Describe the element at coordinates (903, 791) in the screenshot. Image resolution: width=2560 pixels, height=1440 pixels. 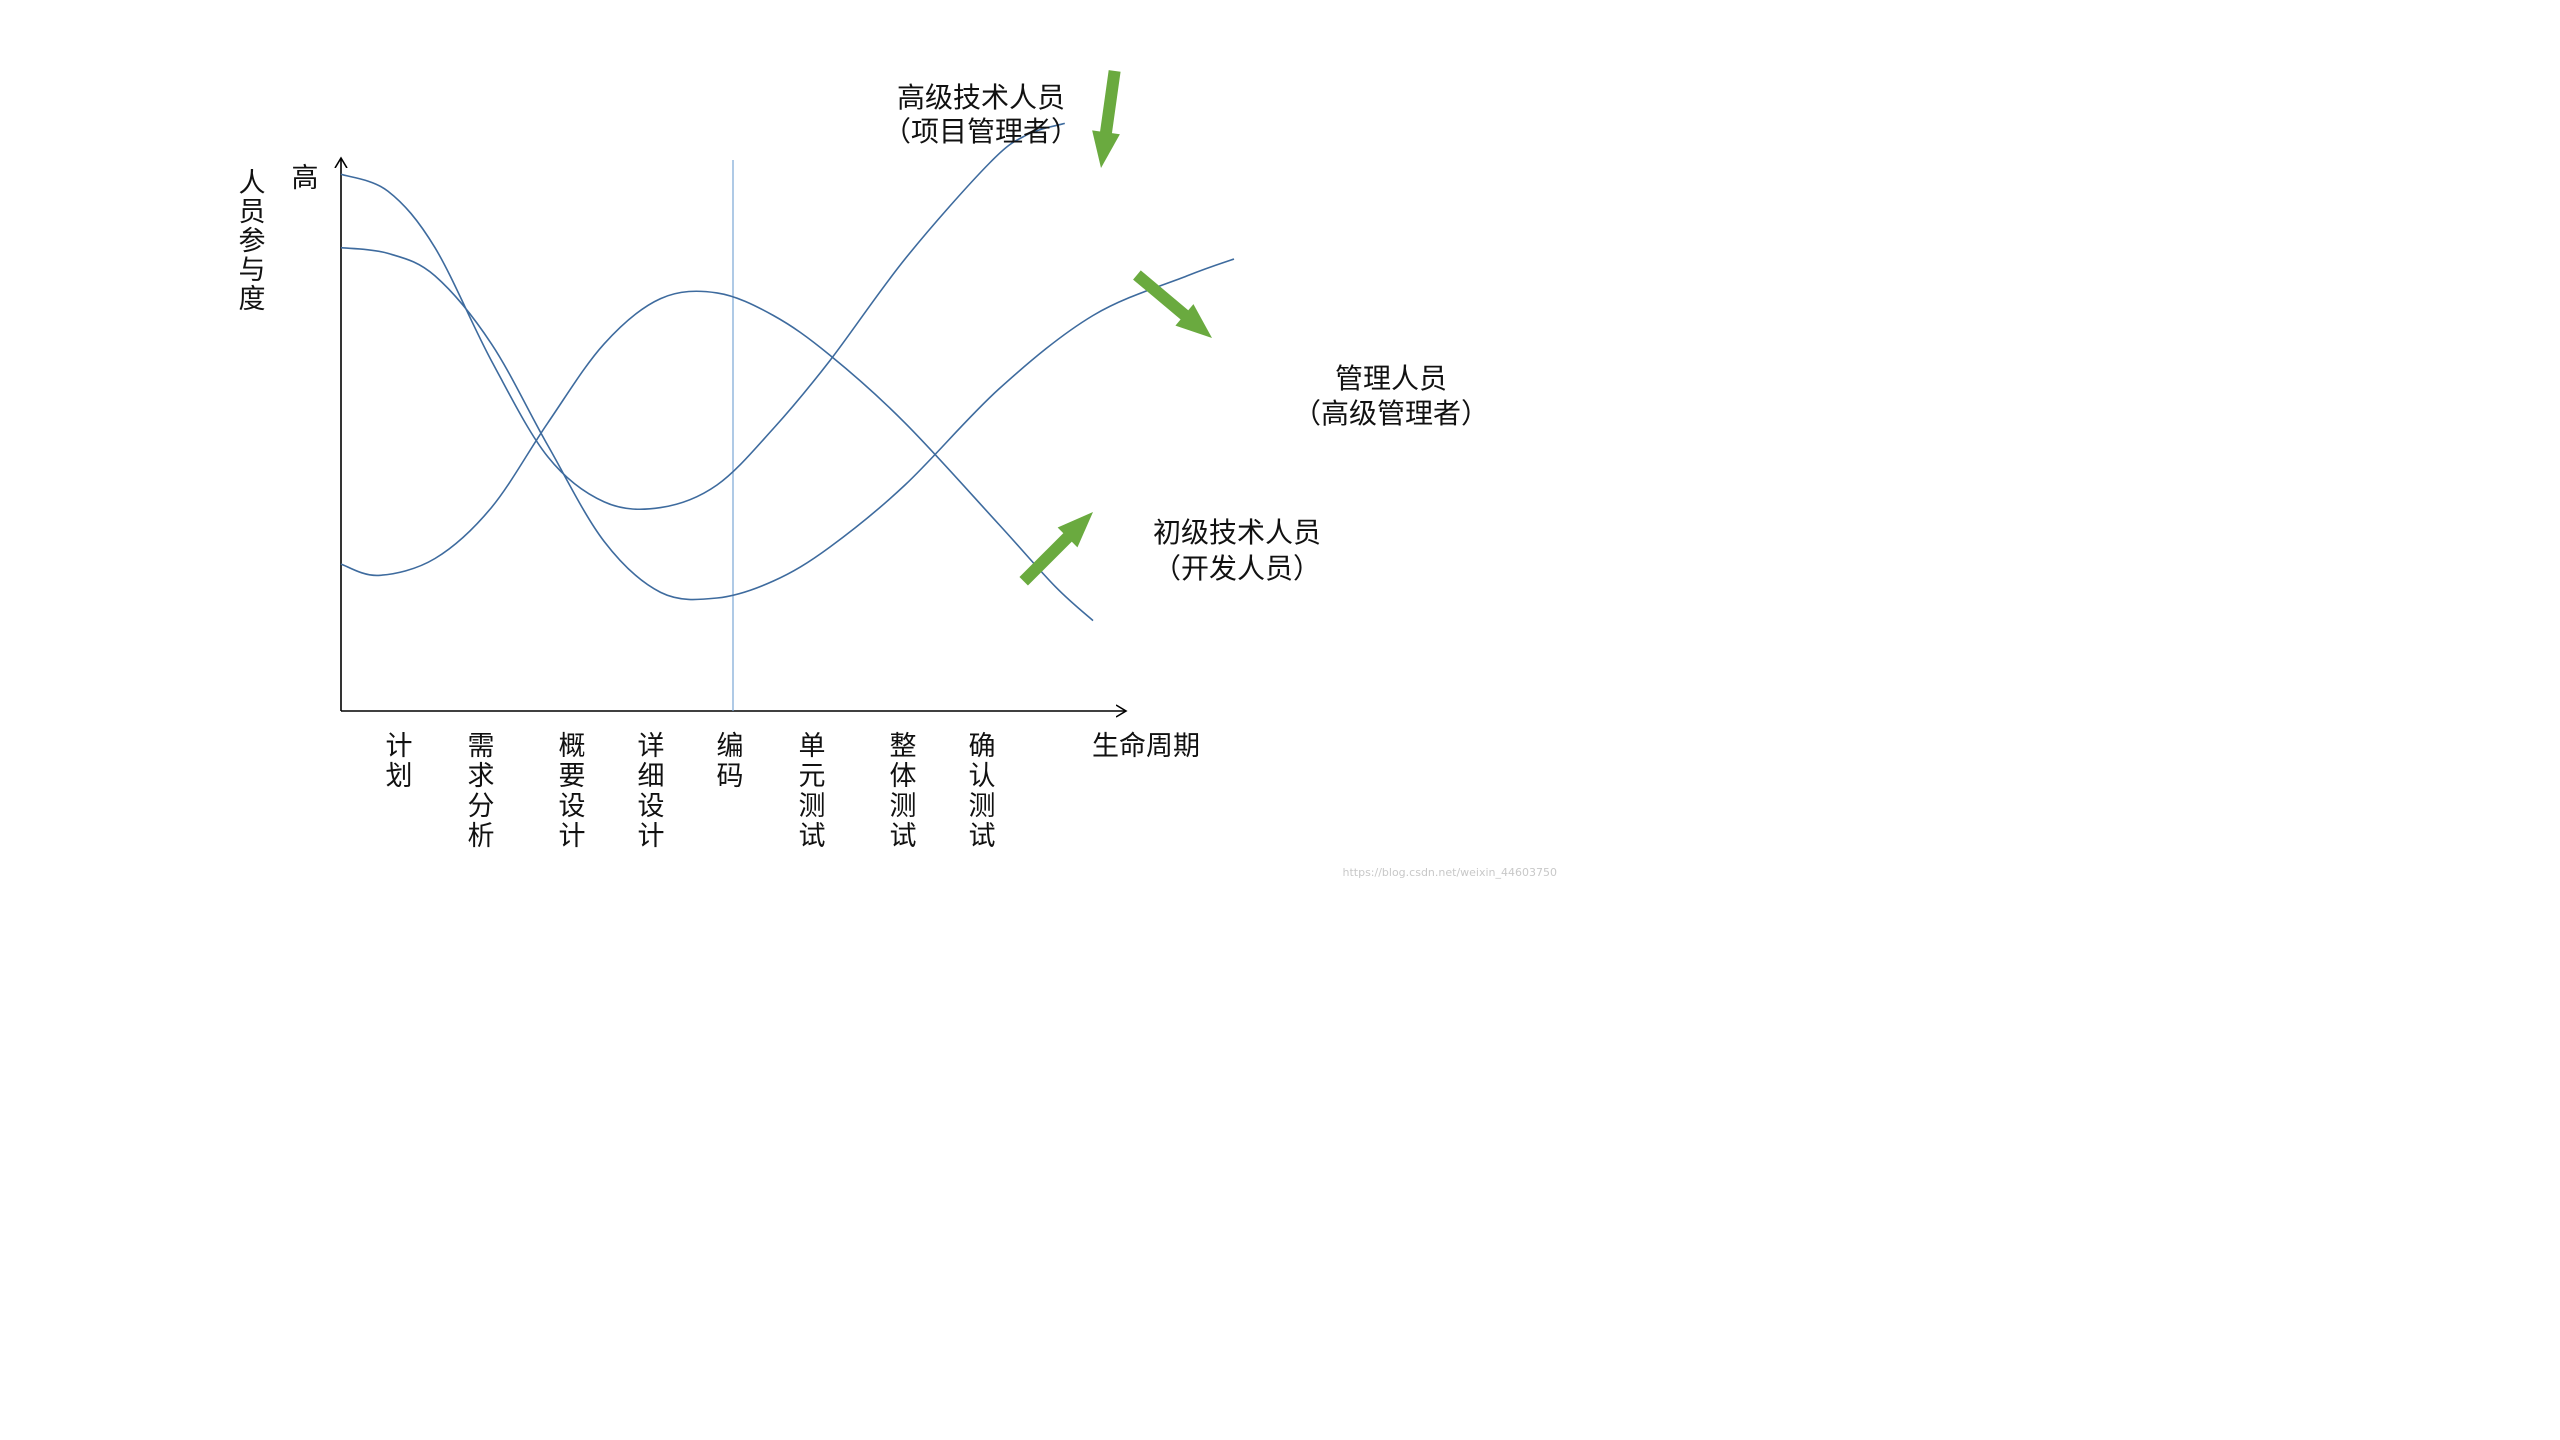
I see `x-tick-label: 整体测试` at that location.